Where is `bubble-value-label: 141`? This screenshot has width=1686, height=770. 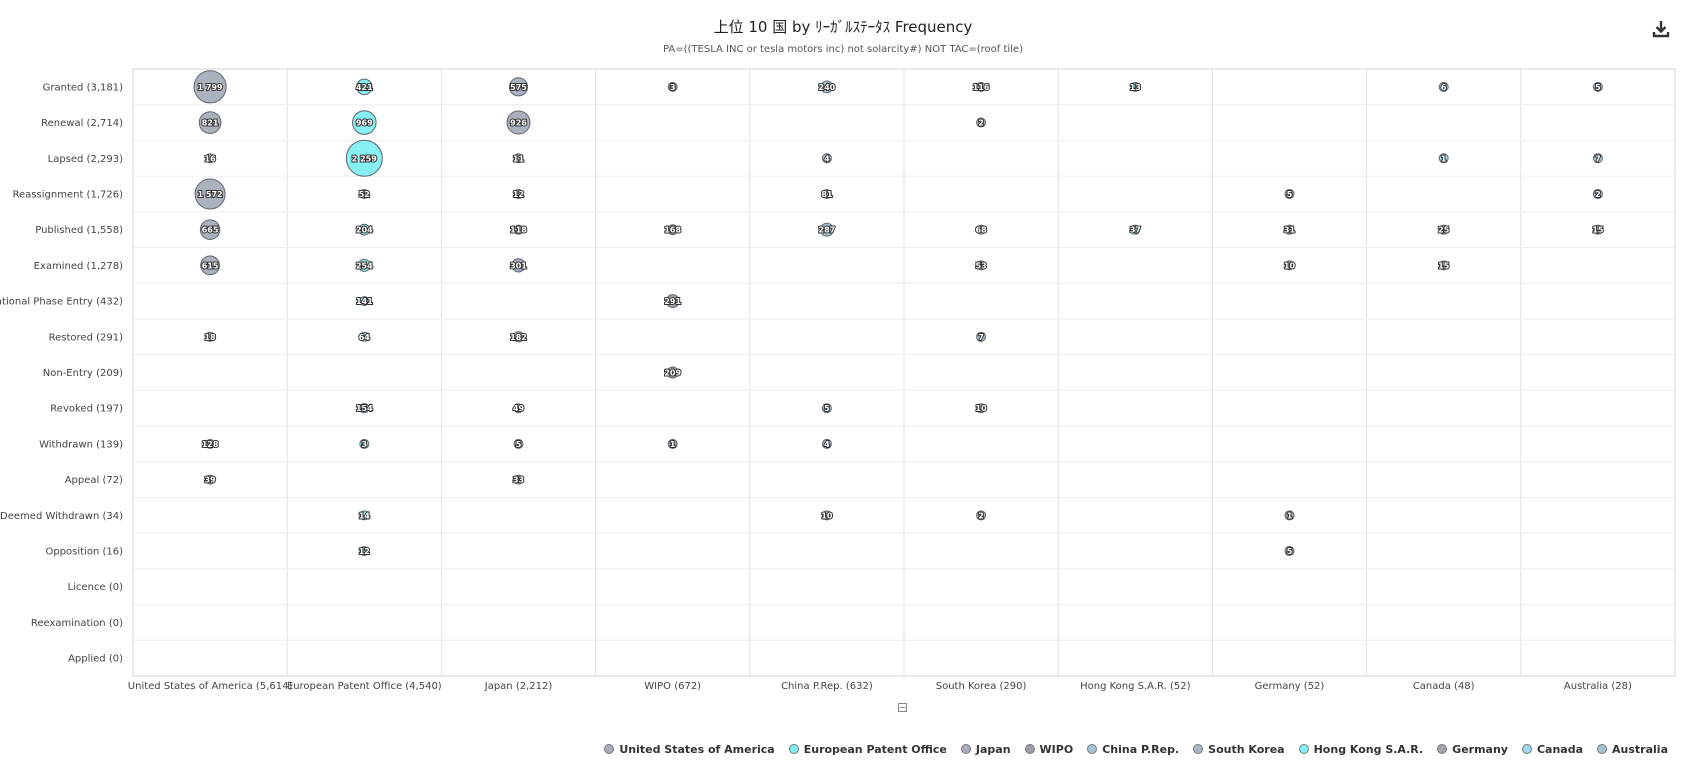 bubble-value-label: 141 is located at coordinates (364, 301).